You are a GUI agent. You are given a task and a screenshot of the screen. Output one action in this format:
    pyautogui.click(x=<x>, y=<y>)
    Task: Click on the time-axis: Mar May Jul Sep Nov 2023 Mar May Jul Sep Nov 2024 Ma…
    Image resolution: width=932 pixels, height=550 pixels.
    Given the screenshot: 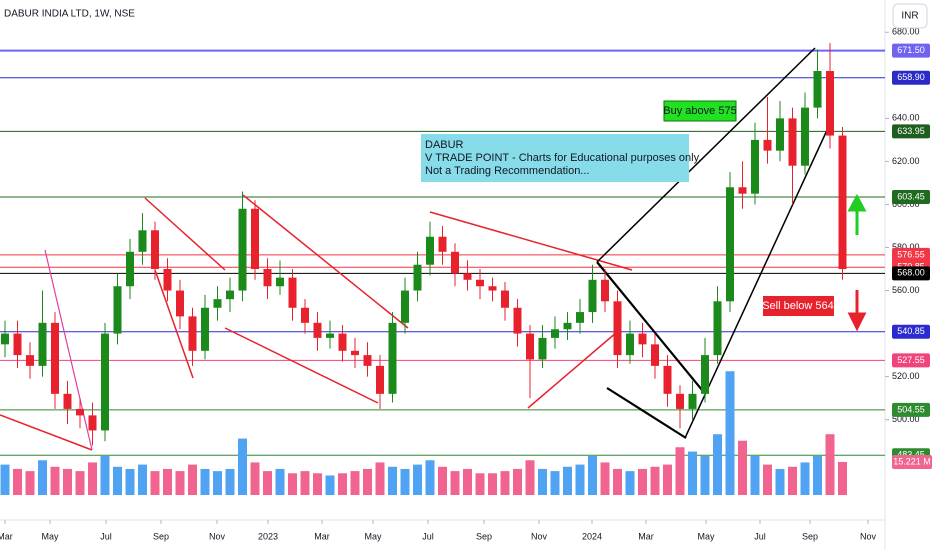 What is the action you would take?
    pyautogui.click(x=438, y=530)
    